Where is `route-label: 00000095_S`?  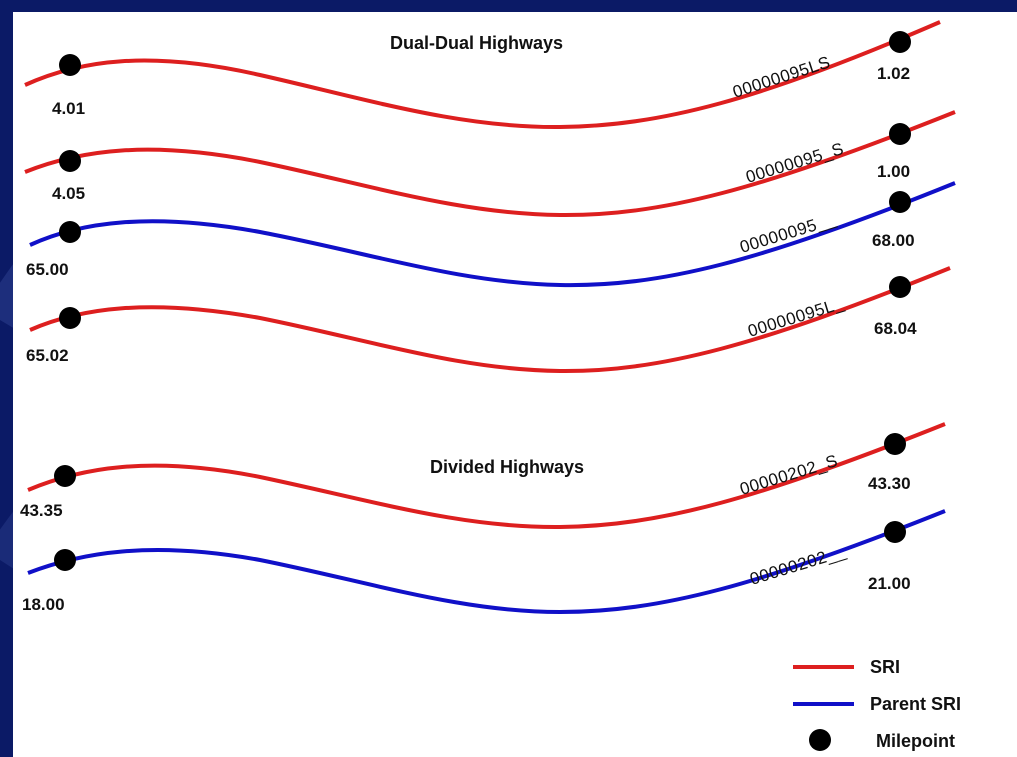 route-label: 00000095_S is located at coordinates (795, 163).